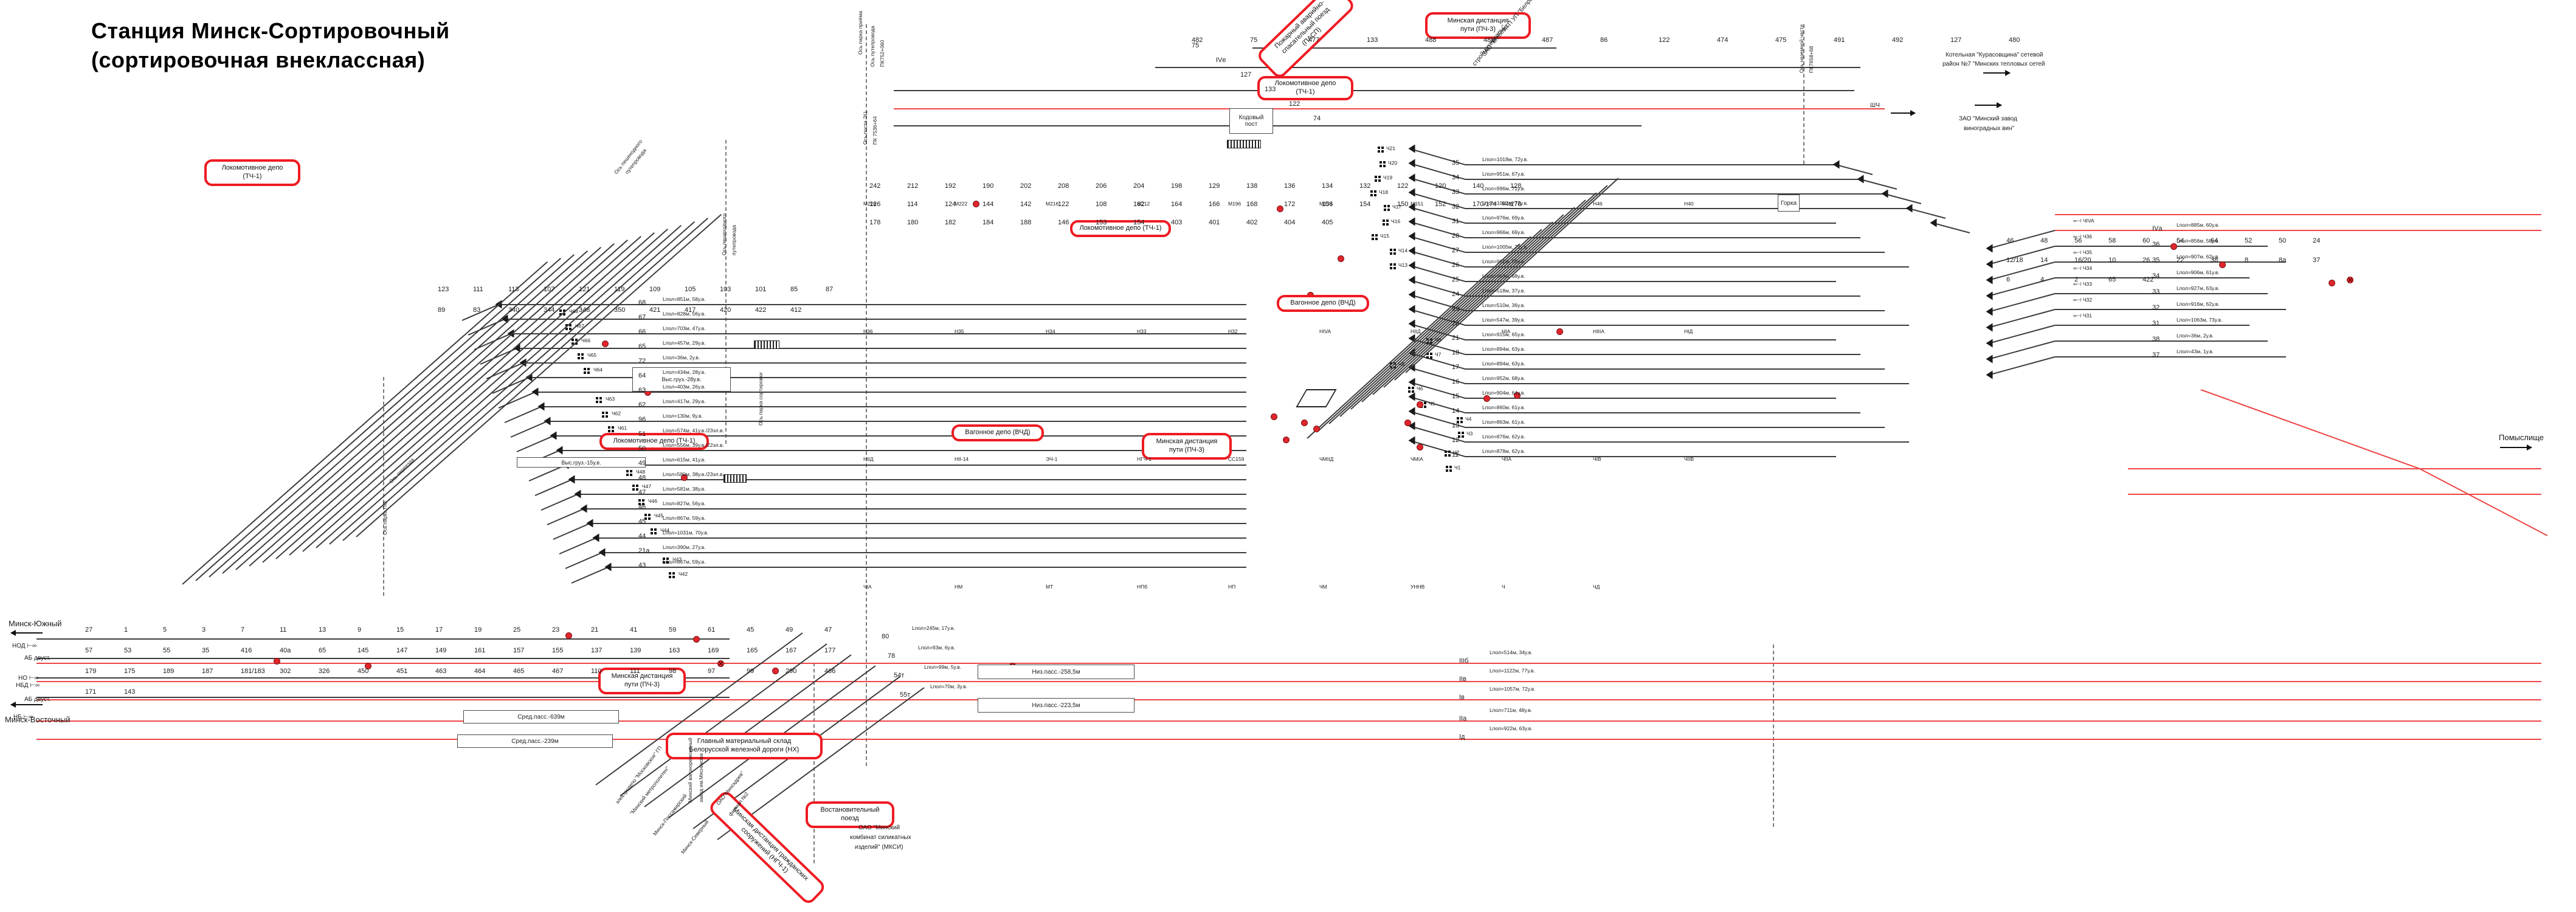 The width and height of the screenshot is (2576, 912). I want to click on switch-number: 46, so click(2010, 240).